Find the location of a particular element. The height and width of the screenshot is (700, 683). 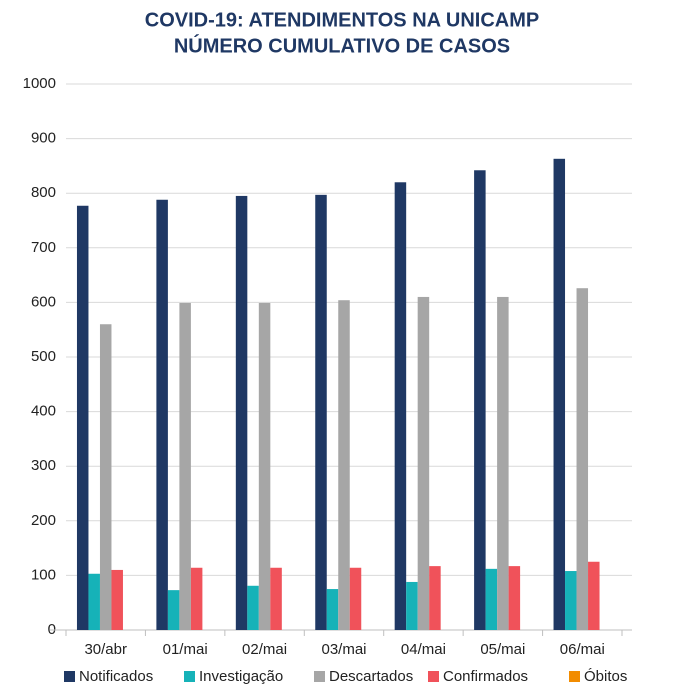

y-tick-label: 300 is located at coordinates (43, 465).